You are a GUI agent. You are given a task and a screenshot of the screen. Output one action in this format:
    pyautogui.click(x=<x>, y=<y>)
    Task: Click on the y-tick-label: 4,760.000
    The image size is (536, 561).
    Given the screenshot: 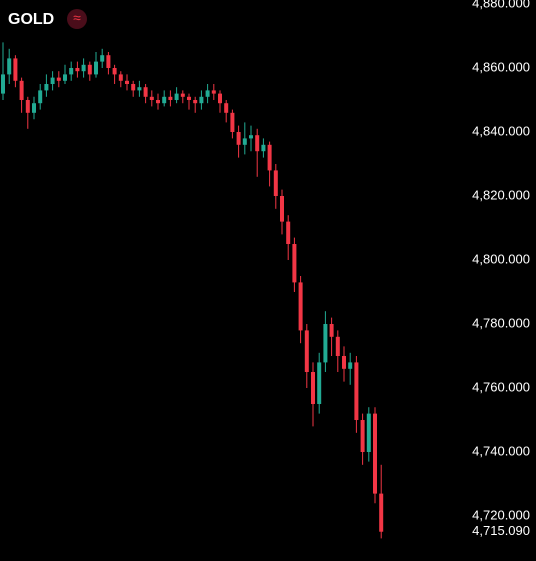 What is the action you would take?
    pyautogui.click(x=501, y=386)
    